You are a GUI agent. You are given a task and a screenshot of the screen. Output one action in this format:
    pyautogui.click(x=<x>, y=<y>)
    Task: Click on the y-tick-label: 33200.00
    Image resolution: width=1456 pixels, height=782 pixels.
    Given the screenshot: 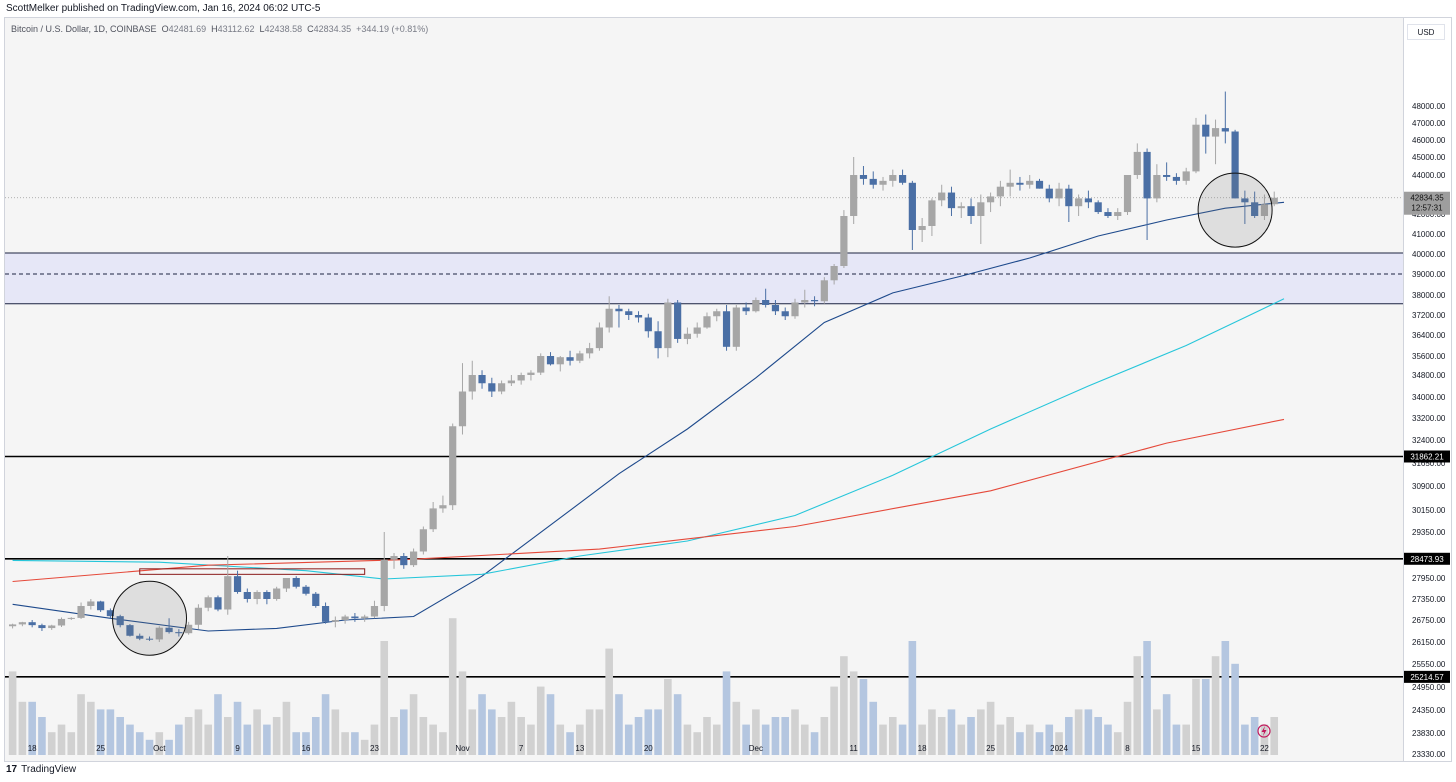 What is the action you would take?
    pyautogui.click(x=1429, y=418)
    